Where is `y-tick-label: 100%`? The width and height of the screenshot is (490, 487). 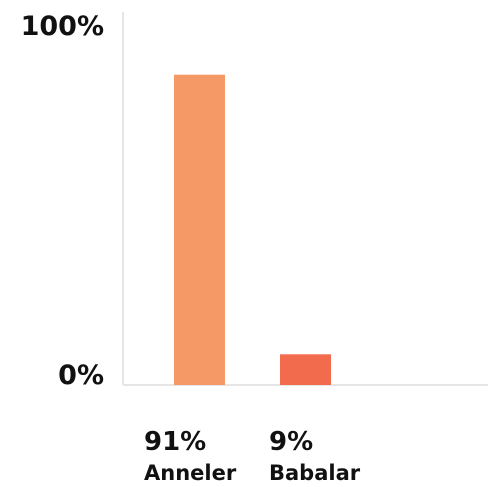
y-tick-label: 100% is located at coordinates (62, 26).